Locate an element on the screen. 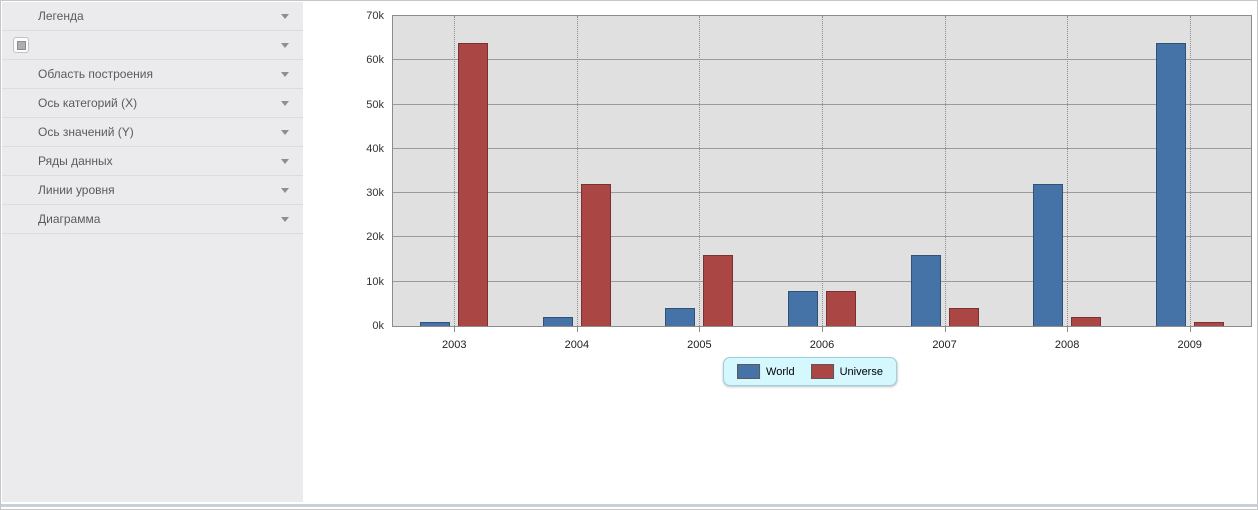 The width and height of the screenshot is (1258, 510). swatch-icon-square is located at coordinates (21, 45).